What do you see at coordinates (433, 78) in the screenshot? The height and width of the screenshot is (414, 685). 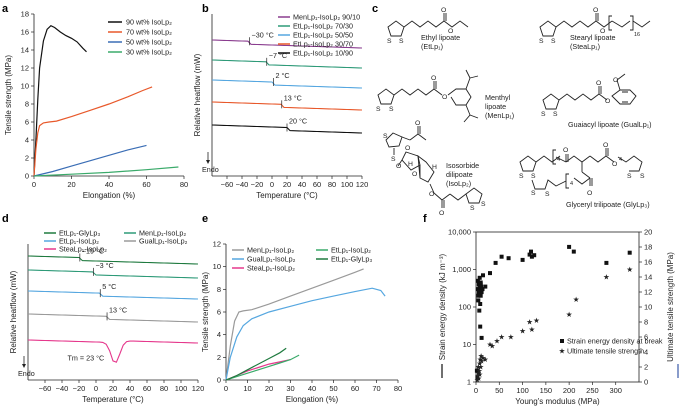 I see `atom-o-5: O` at bounding box center [433, 78].